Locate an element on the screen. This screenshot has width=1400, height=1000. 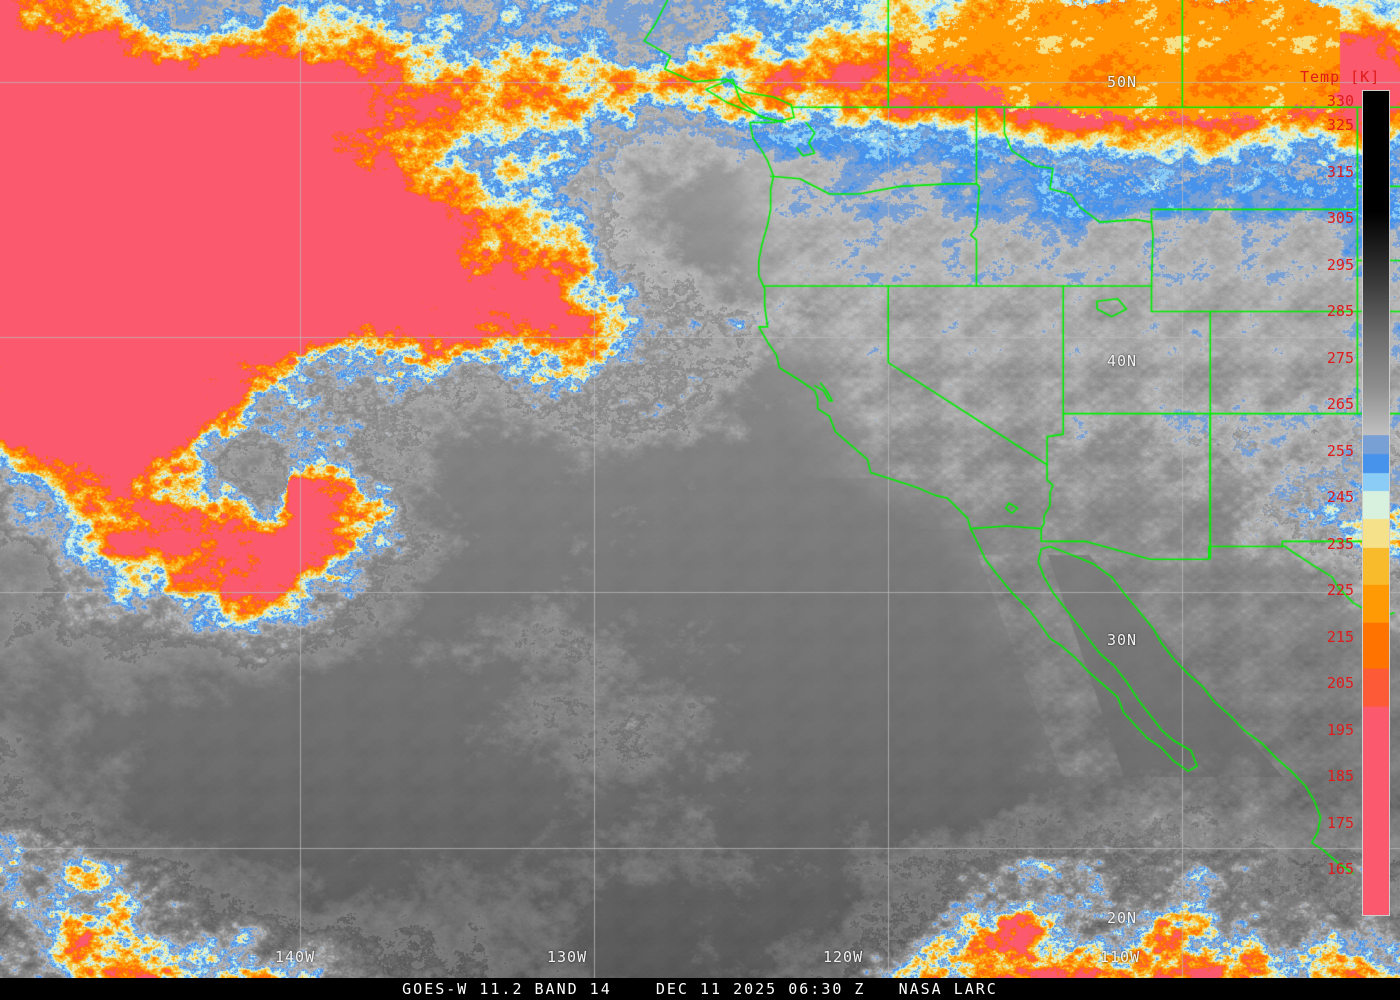
colorbar-tick-195: 195 is located at coordinates (1340, 730).